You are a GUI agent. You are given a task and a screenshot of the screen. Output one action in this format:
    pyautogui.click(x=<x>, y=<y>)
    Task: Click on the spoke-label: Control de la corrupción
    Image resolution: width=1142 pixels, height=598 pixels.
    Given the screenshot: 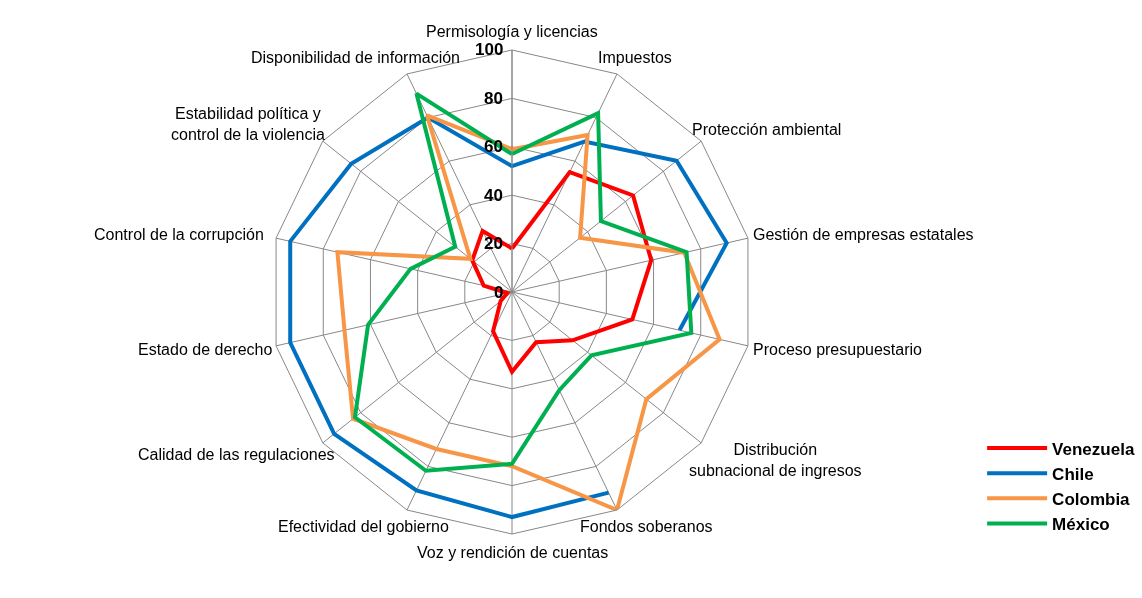 What is the action you would take?
    pyautogui.click(x=179, y=234)
    